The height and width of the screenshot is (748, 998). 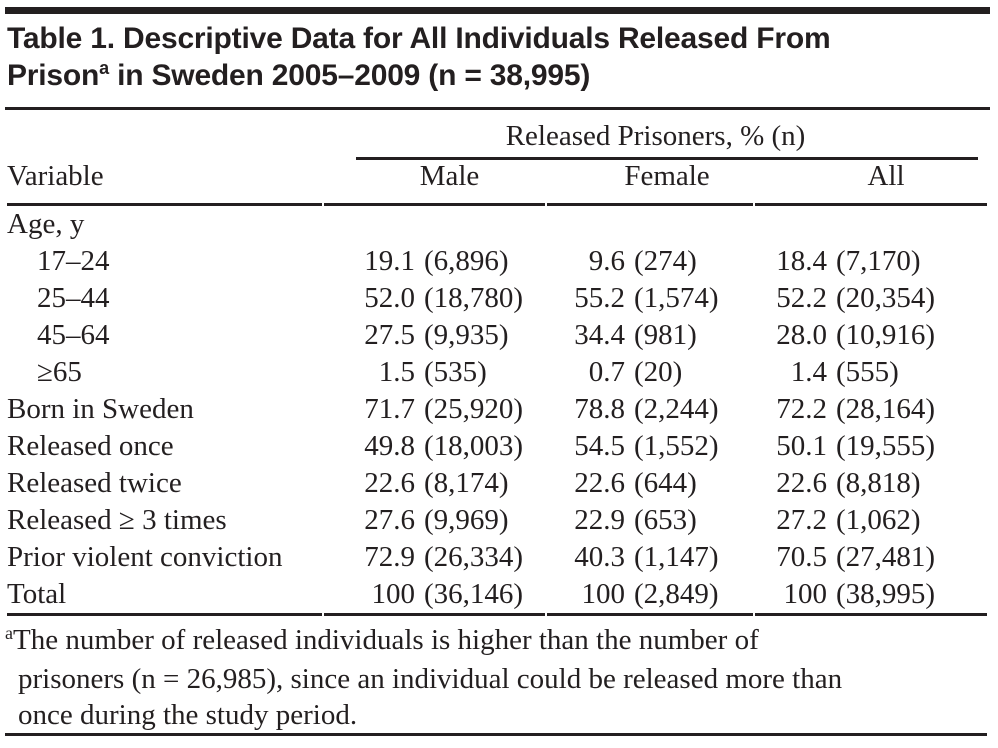 I want to click on cell-all: 52.2 (20,354), so click(x=871, y=298).